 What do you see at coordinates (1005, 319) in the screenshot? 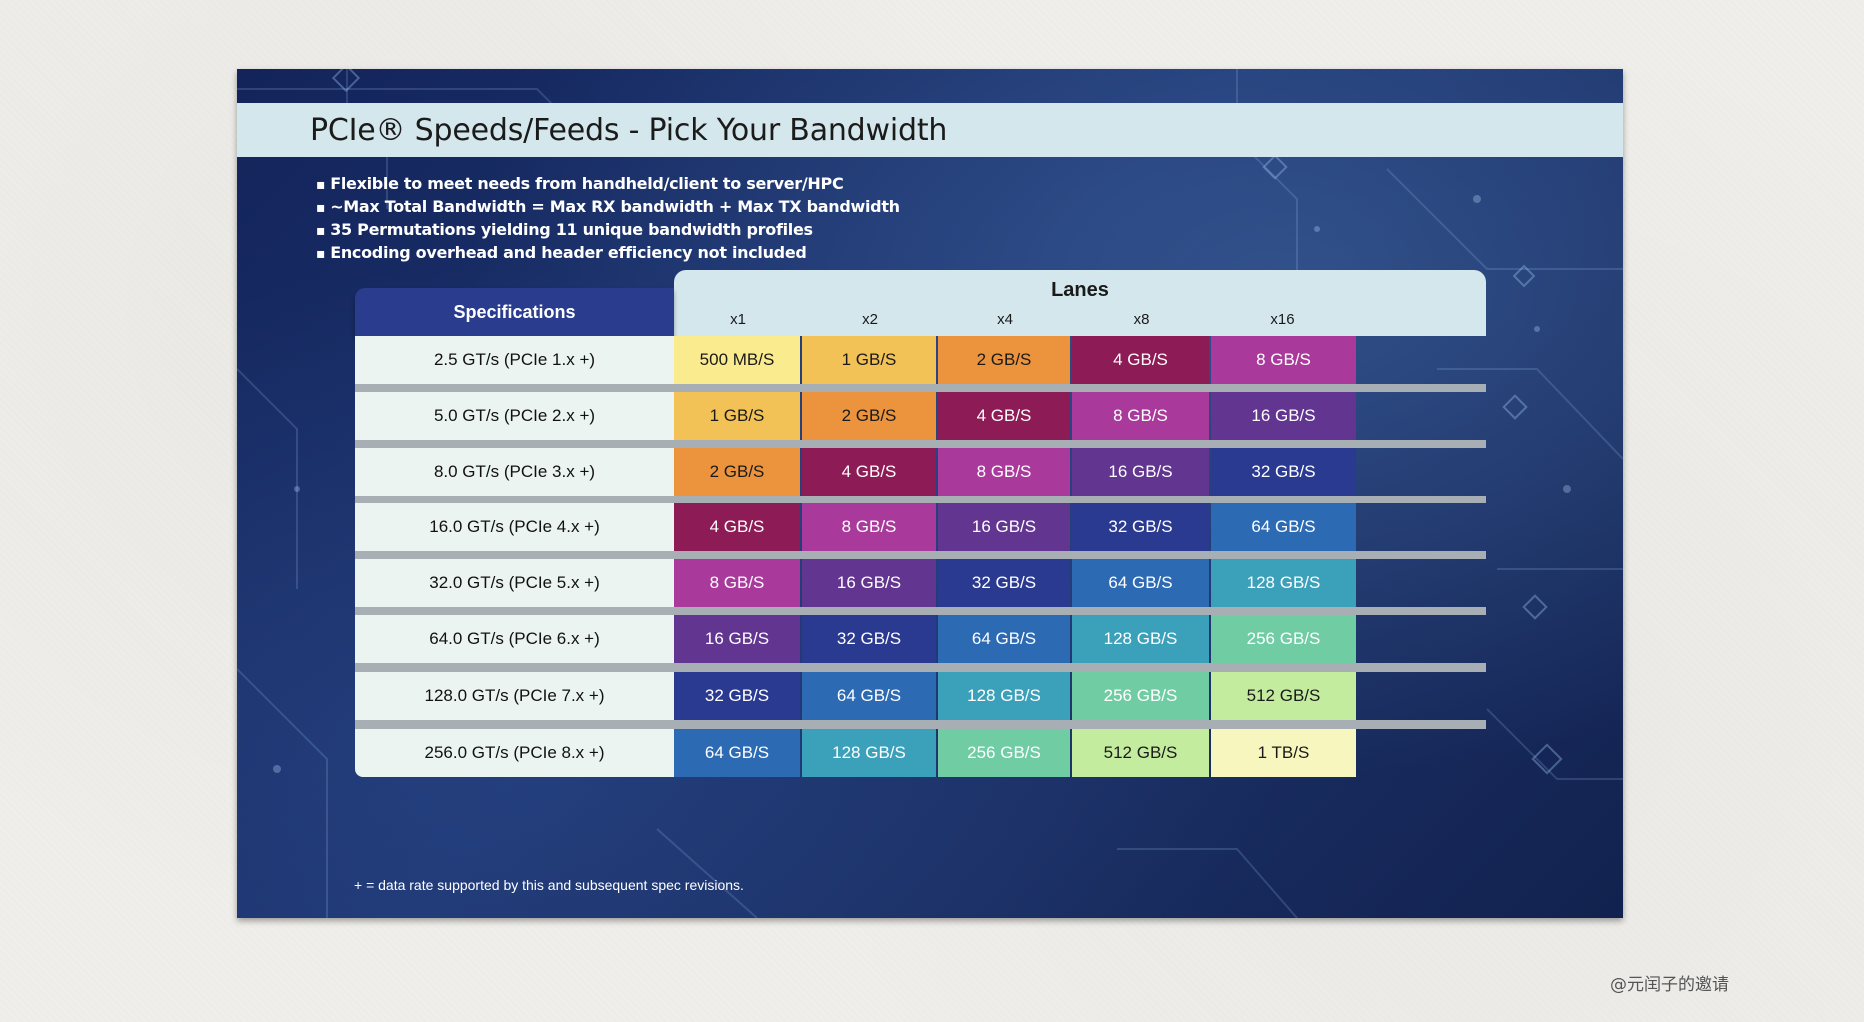
I see `lane-label-x4: x4` at bounding box center [1005, 319].